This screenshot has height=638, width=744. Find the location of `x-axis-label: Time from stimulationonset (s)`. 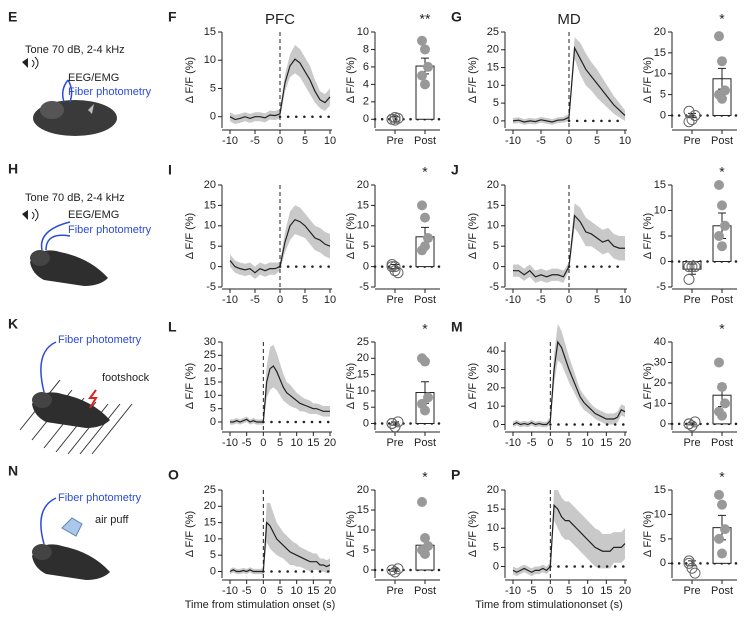

x-axis-label: Time from stimulationonset (s) is located at coordinates (549, 605).